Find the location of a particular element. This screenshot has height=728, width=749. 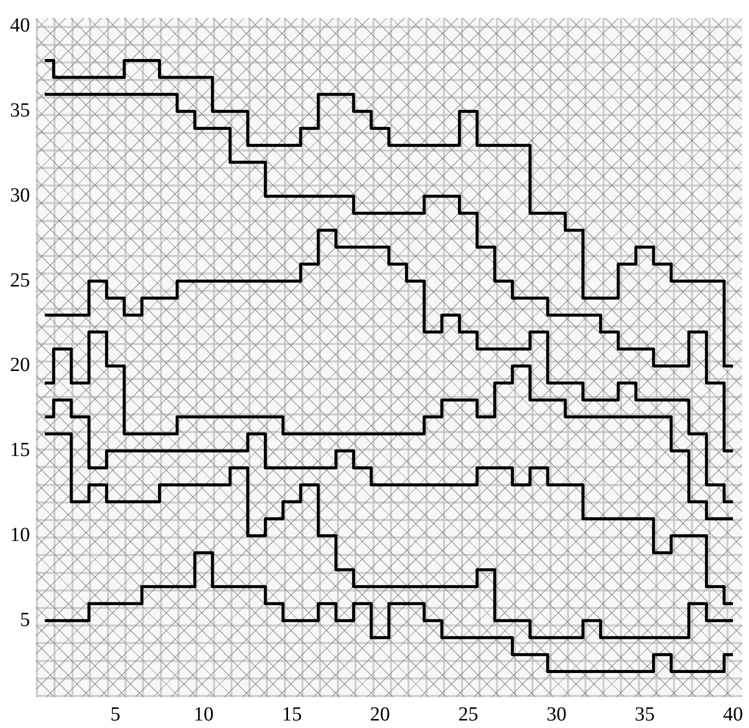

y-tick-label: 5 is located at coordinates (25, 619).